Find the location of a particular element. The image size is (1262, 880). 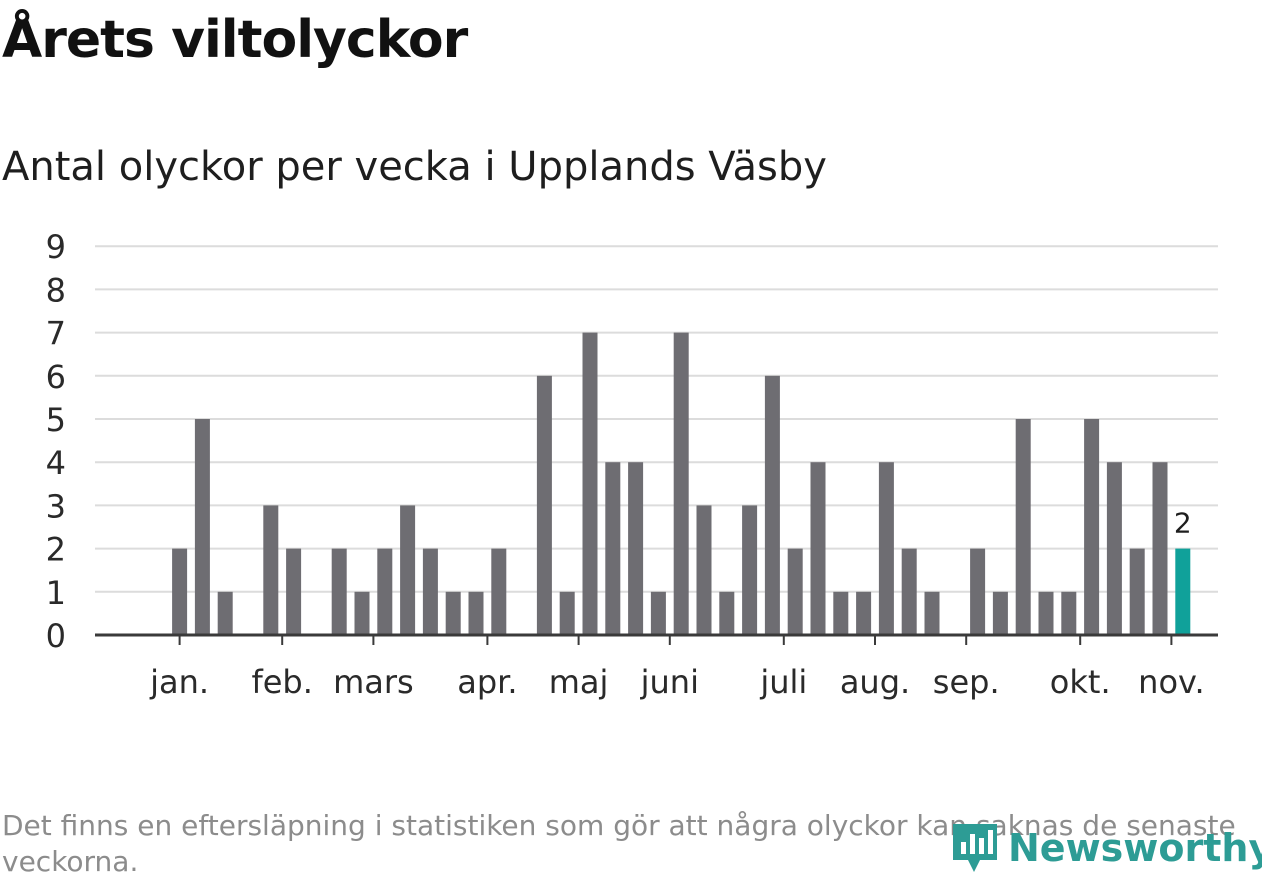

y-tick-label: 9 is located at coordinates (56, 247).